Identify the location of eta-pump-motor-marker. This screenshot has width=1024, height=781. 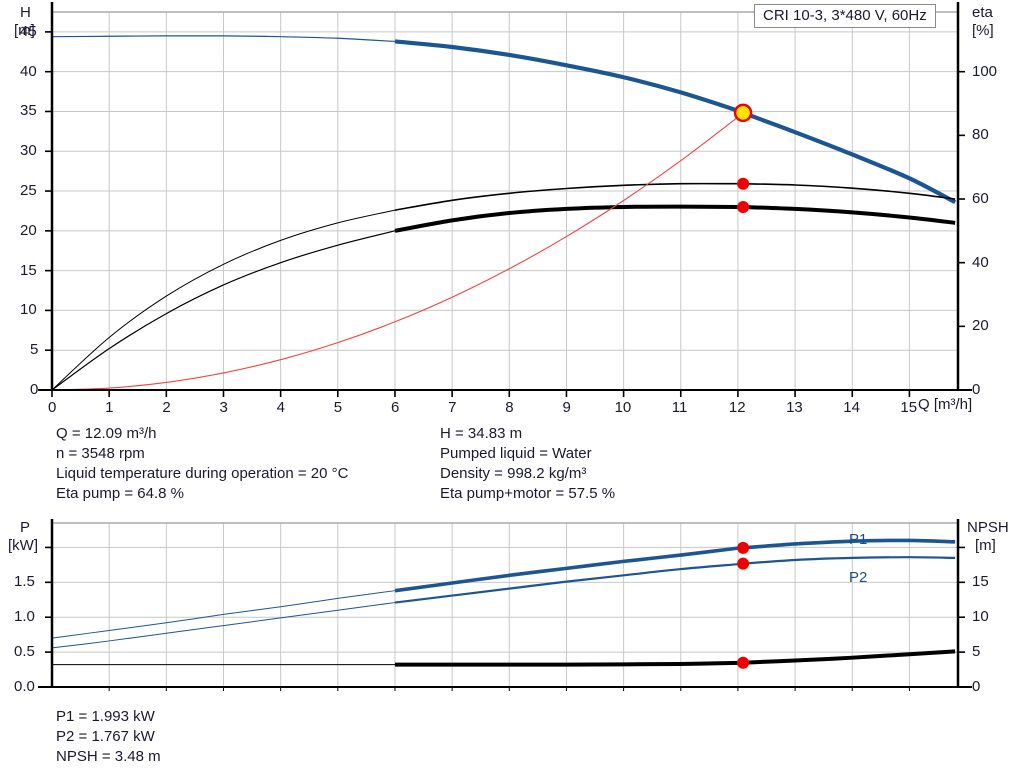
(743, 206).